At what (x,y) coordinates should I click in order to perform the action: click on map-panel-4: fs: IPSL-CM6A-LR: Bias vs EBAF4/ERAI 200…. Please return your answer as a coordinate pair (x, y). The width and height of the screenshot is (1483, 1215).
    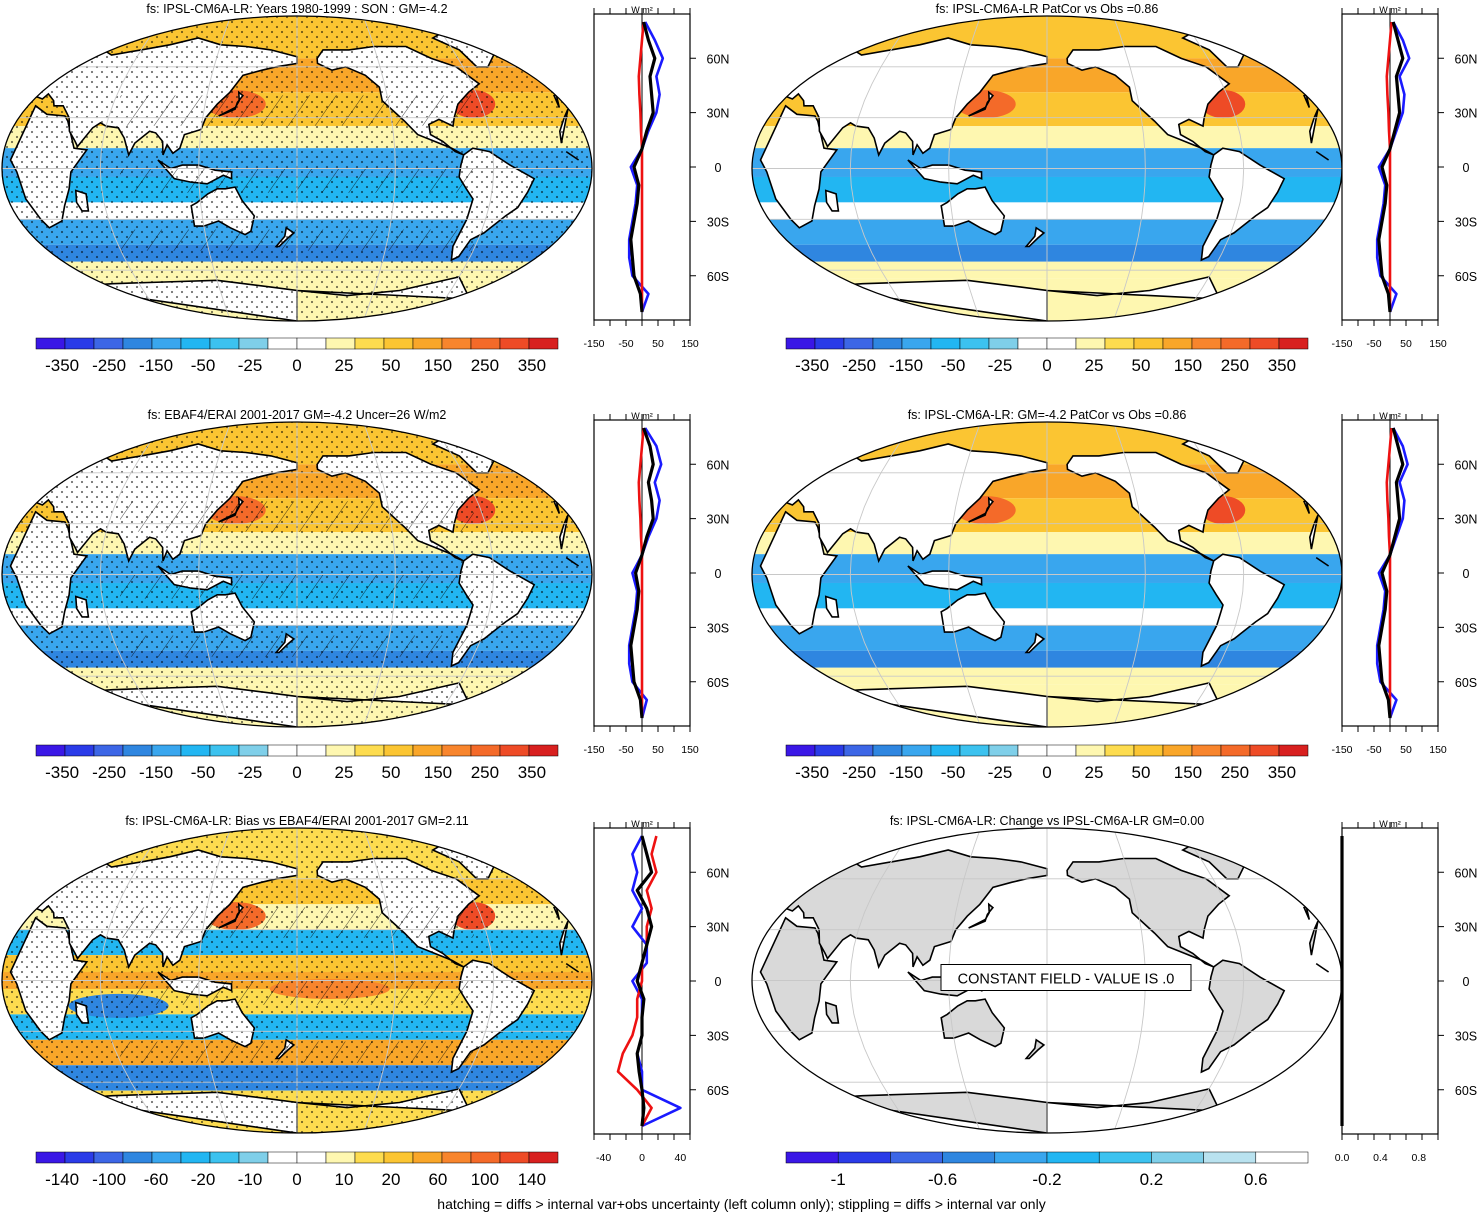
    Looking at the image, I should click on (297, 974).